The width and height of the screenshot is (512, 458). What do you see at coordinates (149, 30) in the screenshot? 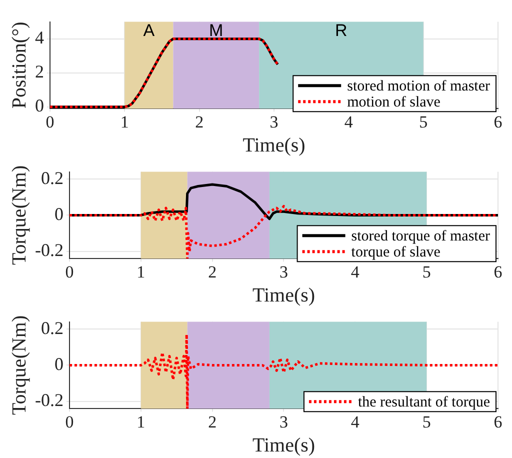
I see `band-label: A` at bounding box center [149, 30].